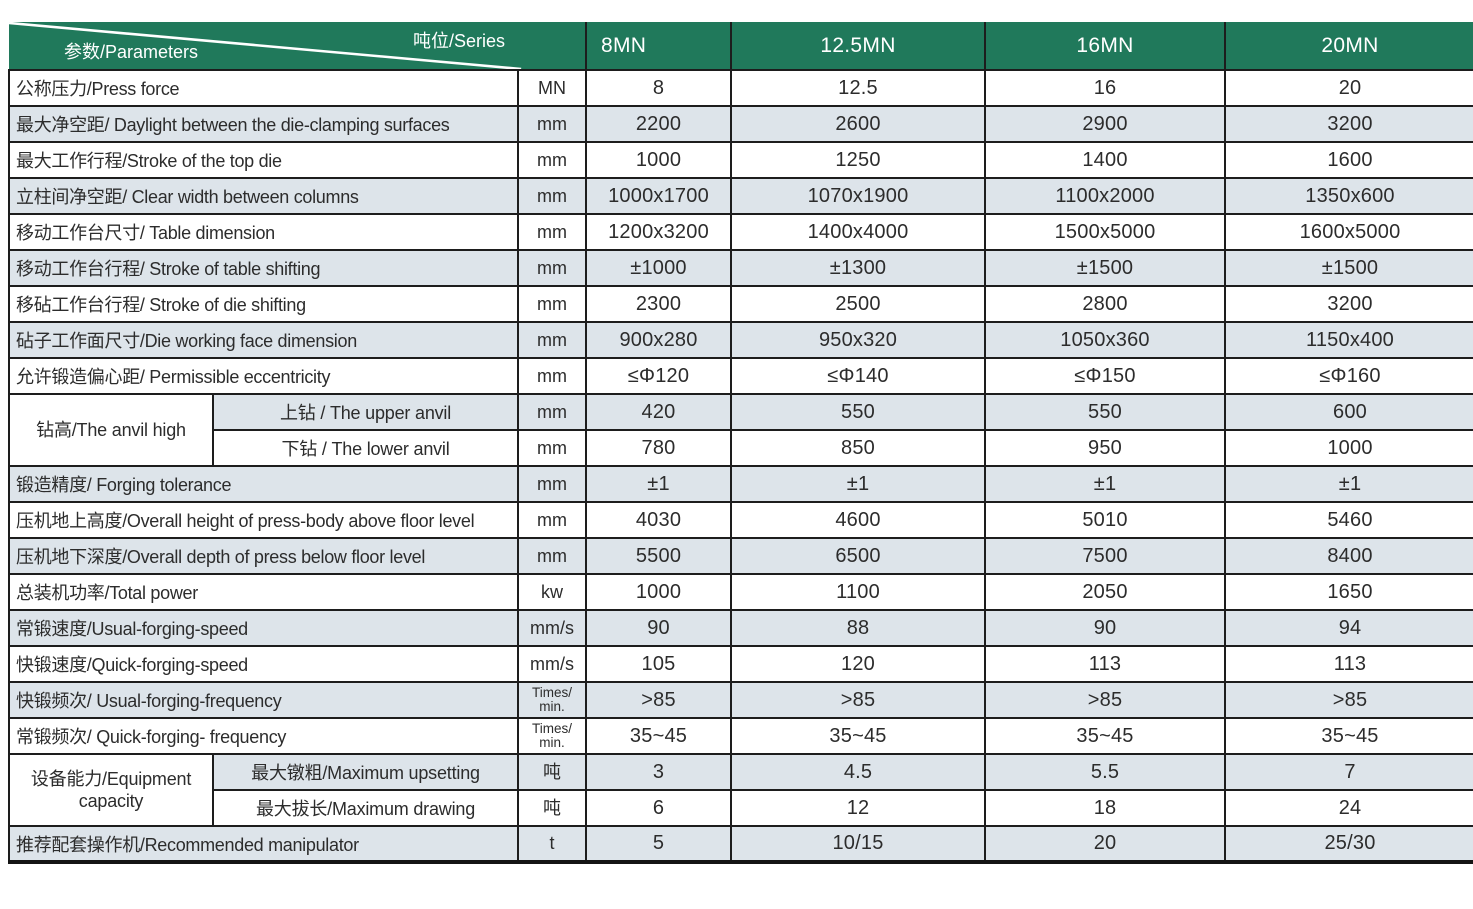 The width and height of the screenshot is (1473, 909). What do you see at coordinates (552, 592) in the screenshot?
I see `unit-cell: kw` at bounding box center [552, 592].